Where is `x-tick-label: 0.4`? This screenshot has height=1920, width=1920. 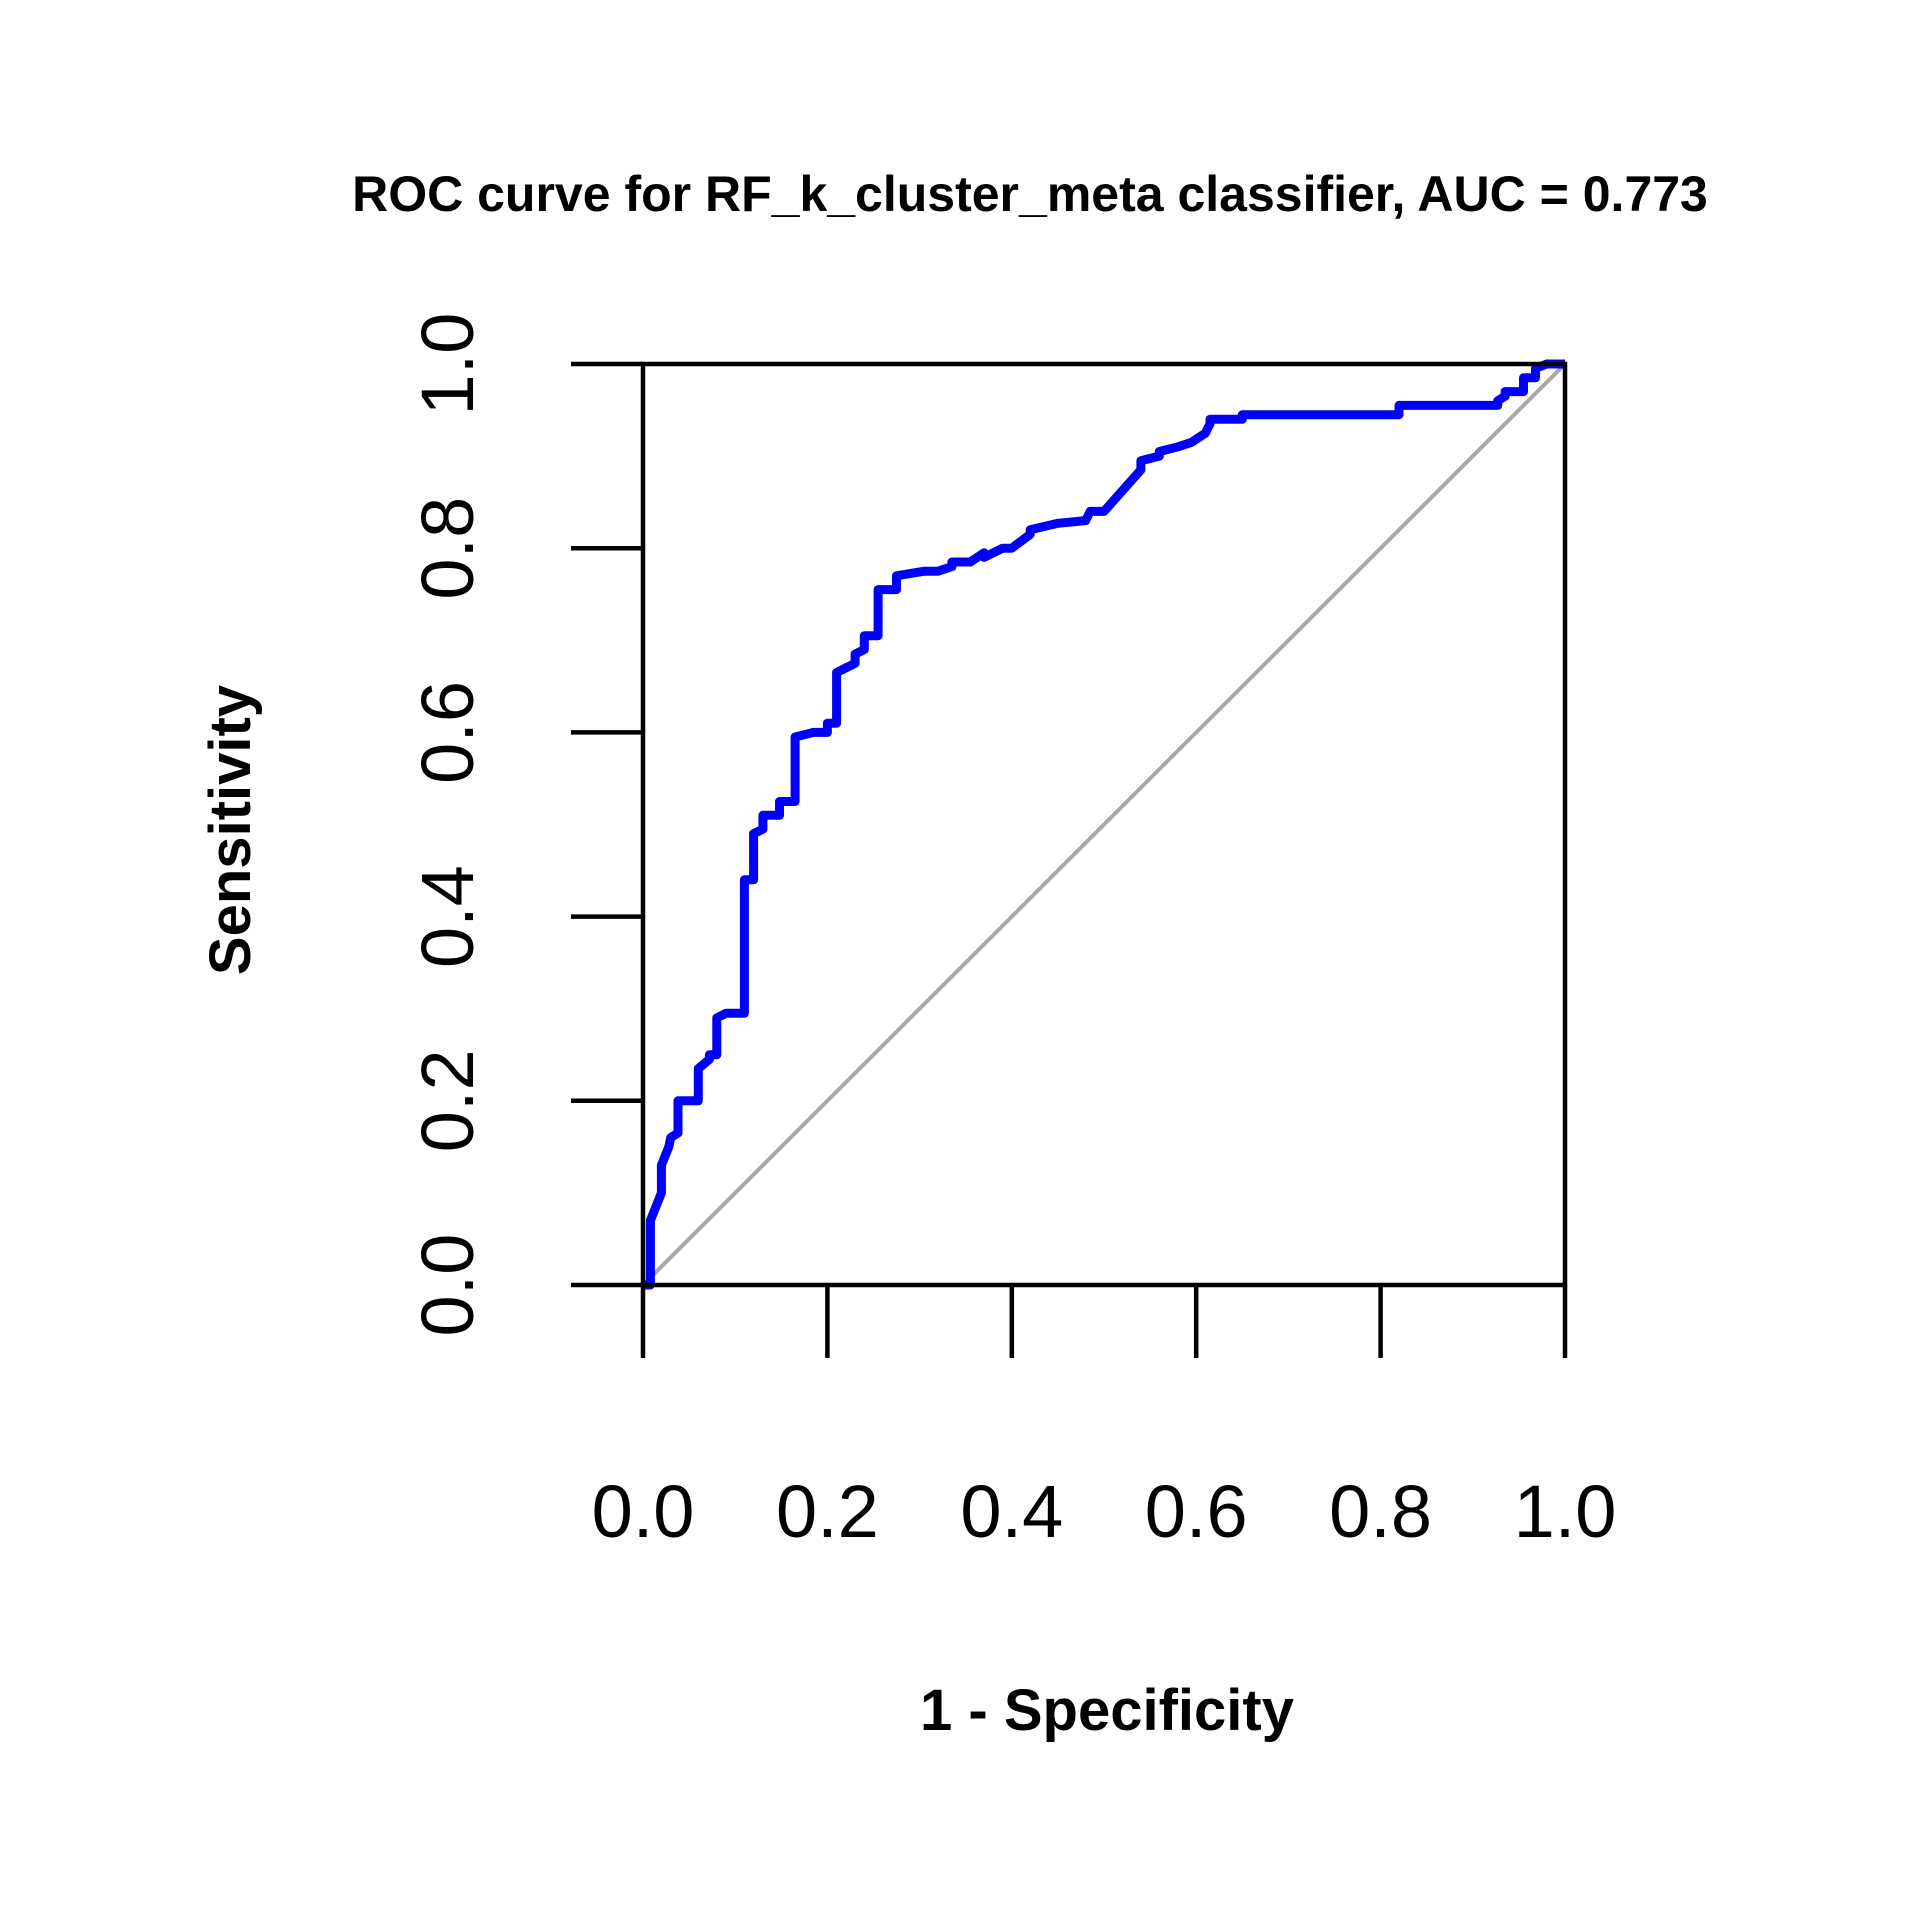
x-tick-label: 0.4 is located at coordinates (1011, 1511).